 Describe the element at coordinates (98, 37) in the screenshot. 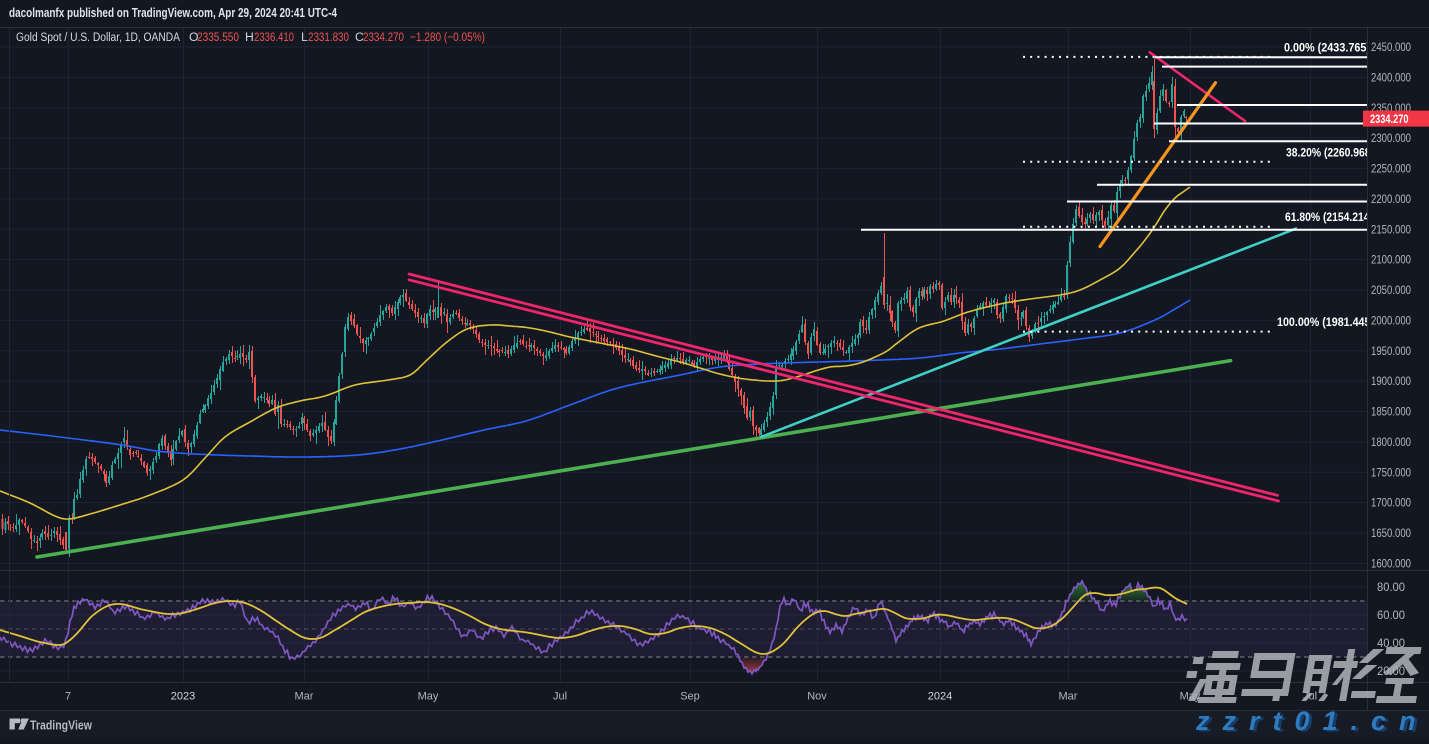

I see `svg-text:Gold Spot / U.S. Dollar, 1D, O: Gold Spot / U.S. Dollar, 1D, OANDA` at that location.